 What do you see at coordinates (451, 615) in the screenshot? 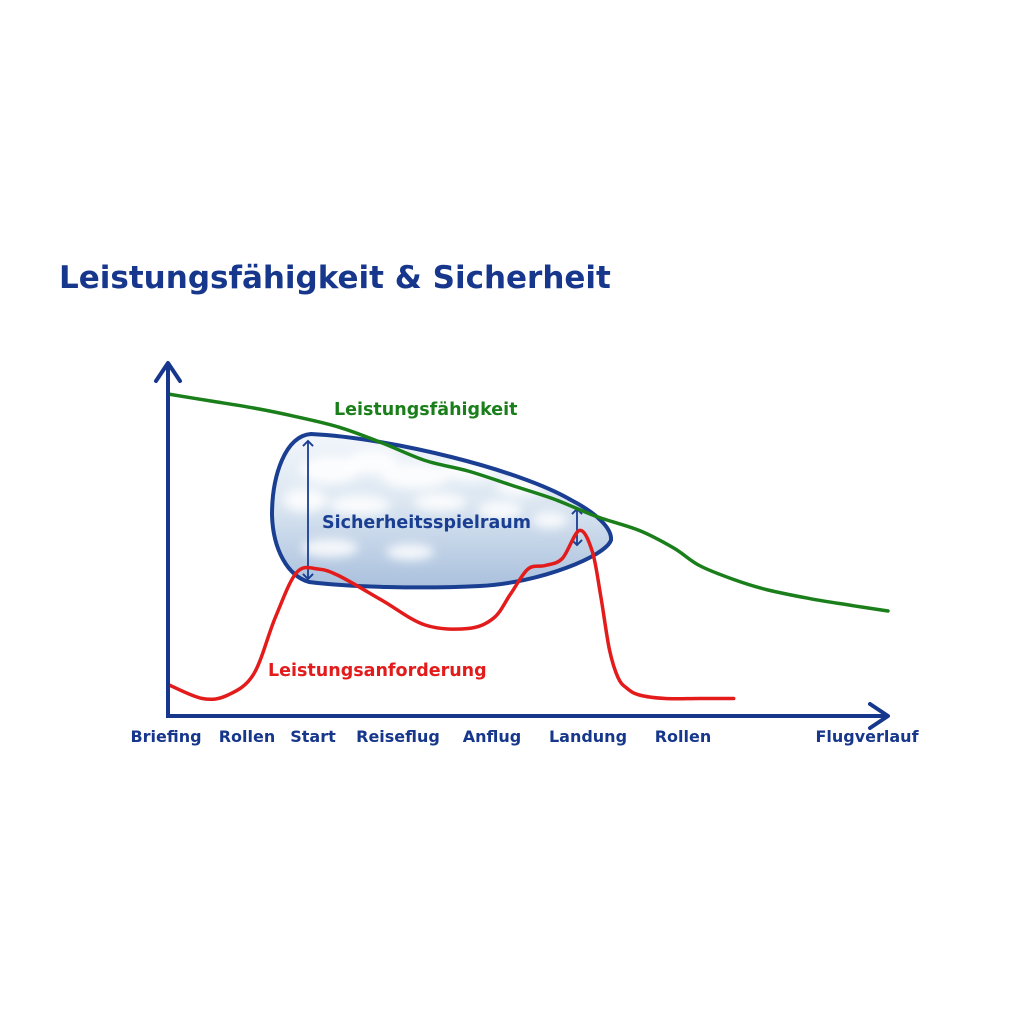
I see `series-line-leistungsanforderung` at bounding box center [451, 615].